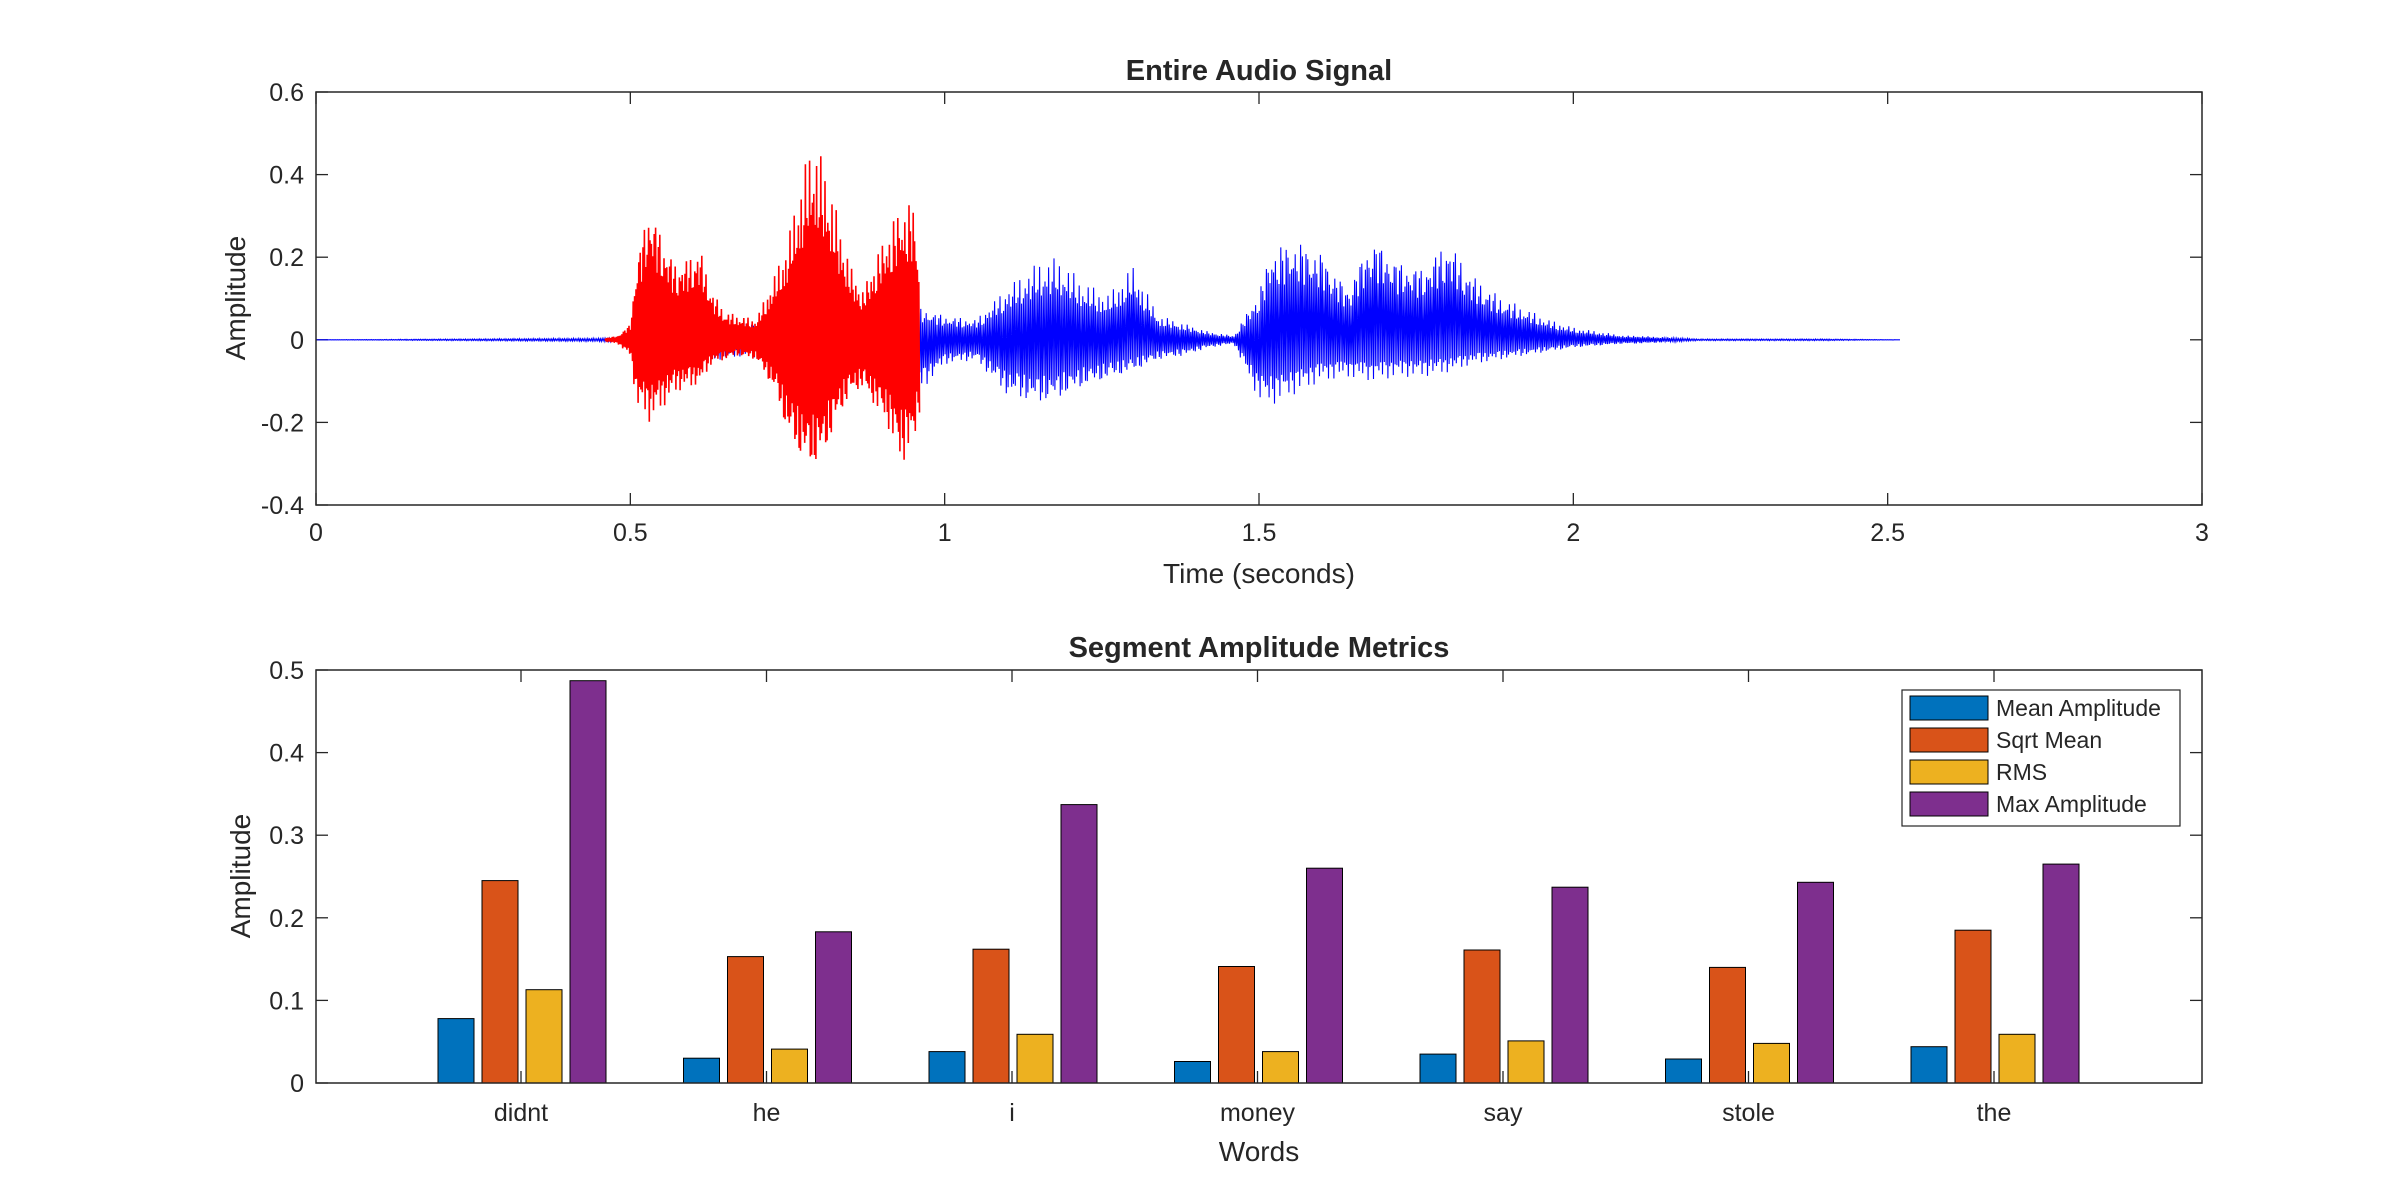 This screenshot has width=2400, height=1200. I want to click on signal-x-tick-label: 2.5, so click(1887, 533).